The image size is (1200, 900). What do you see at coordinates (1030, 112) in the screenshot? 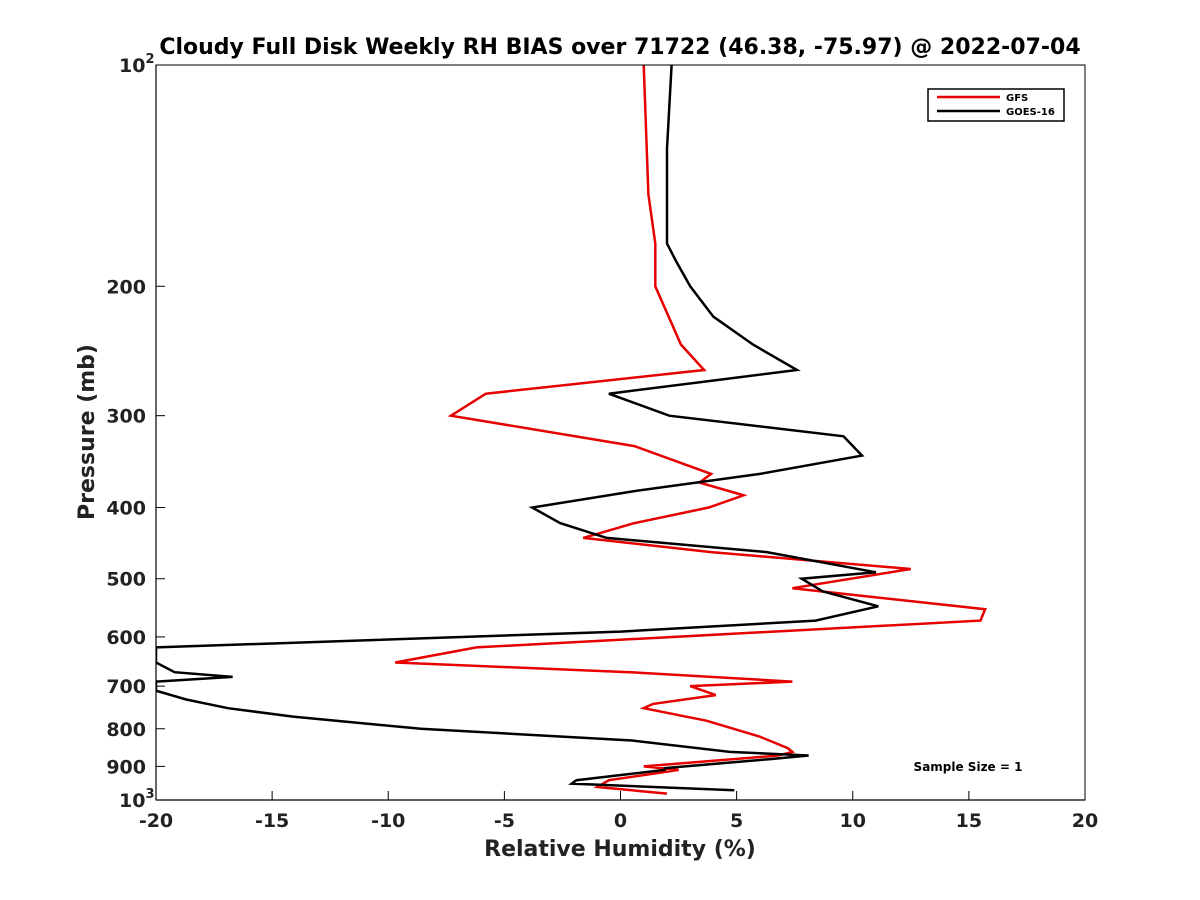
I see `legend-label-goes16: GOES-16` at bounding box center [1030, 112].